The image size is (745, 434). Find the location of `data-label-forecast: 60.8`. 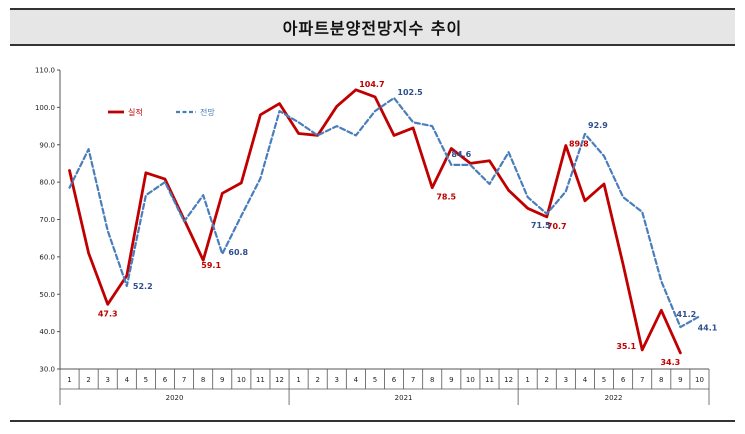

data-label-forecast: 60.8 is located at coordinates (238, 252).